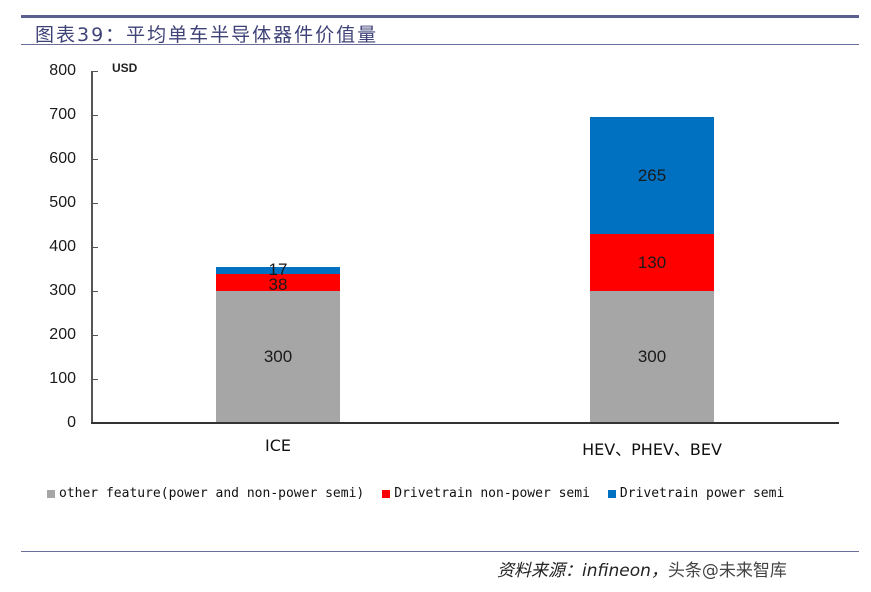 This screenshot has width=871, height=592. What do you see at coordinates (278, 445) in the screenshot?
I see `x-category-label: ICE` at bounding box center [278, 445].